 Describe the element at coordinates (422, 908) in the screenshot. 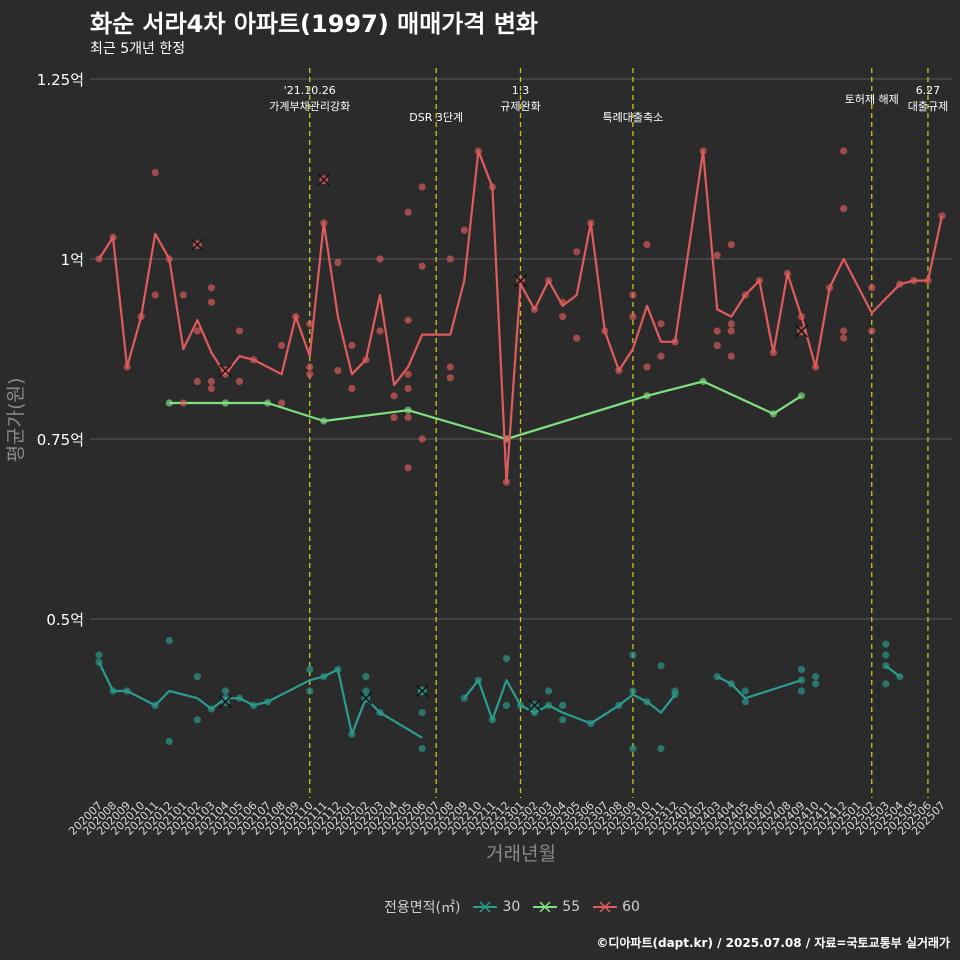

I see `legend-title: 전용면적(㎡)` at that location.